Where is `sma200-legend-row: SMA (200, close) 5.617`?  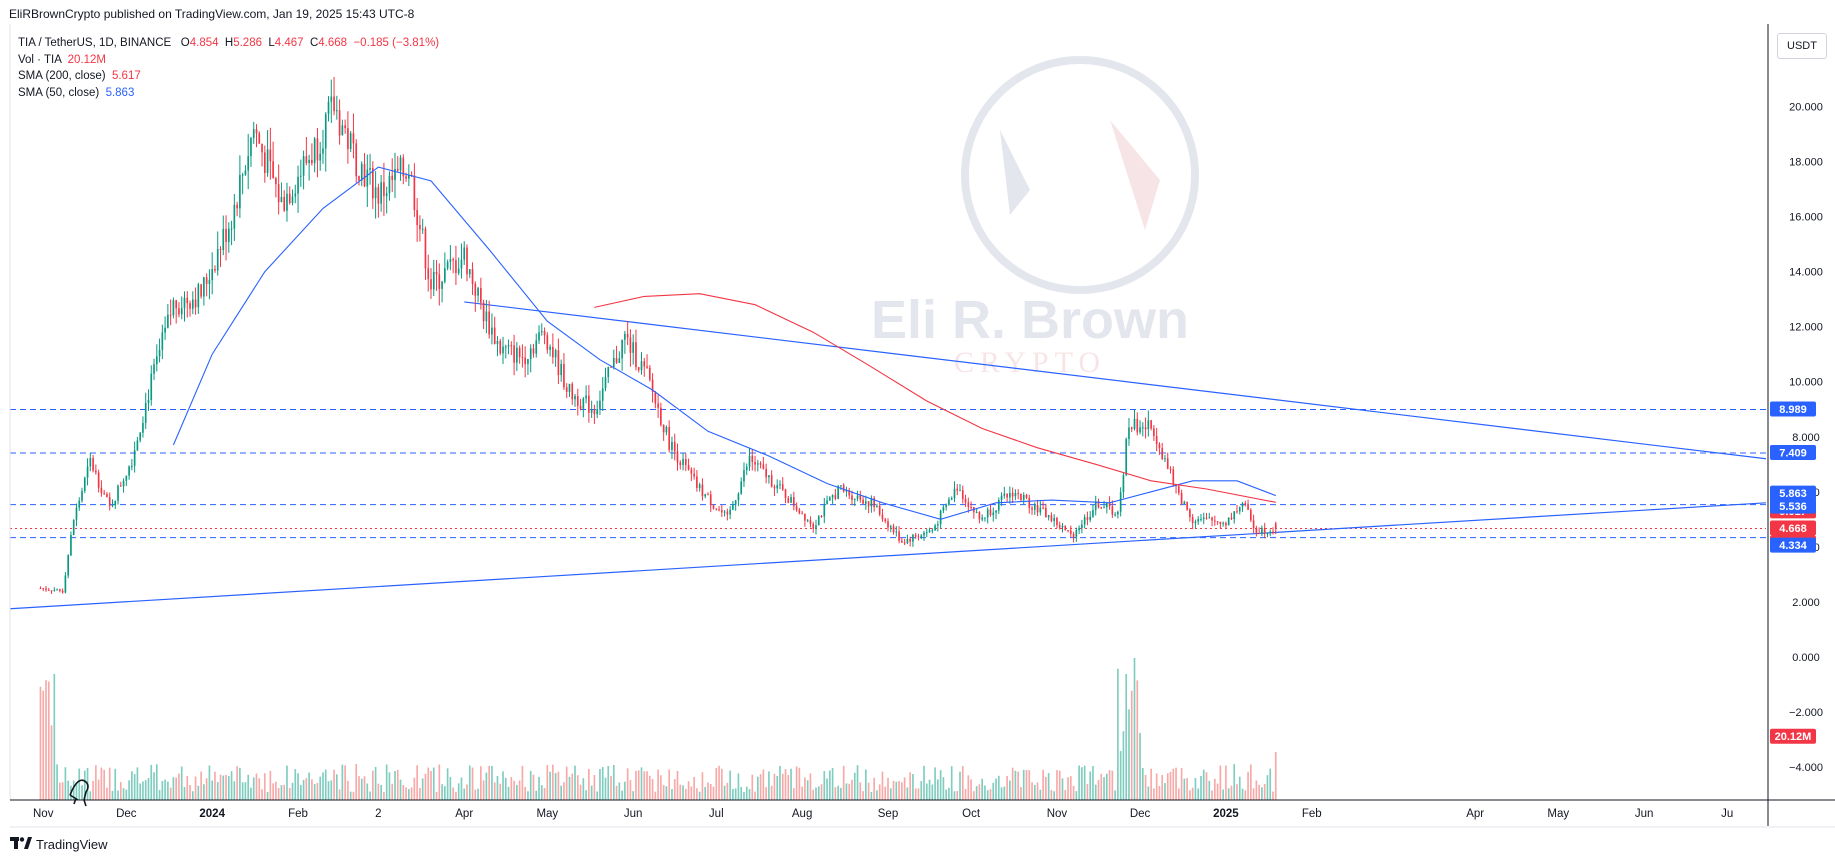
sma200-legend-row: SMA (200, close) 5.617 is located at coordinates (228, 76).